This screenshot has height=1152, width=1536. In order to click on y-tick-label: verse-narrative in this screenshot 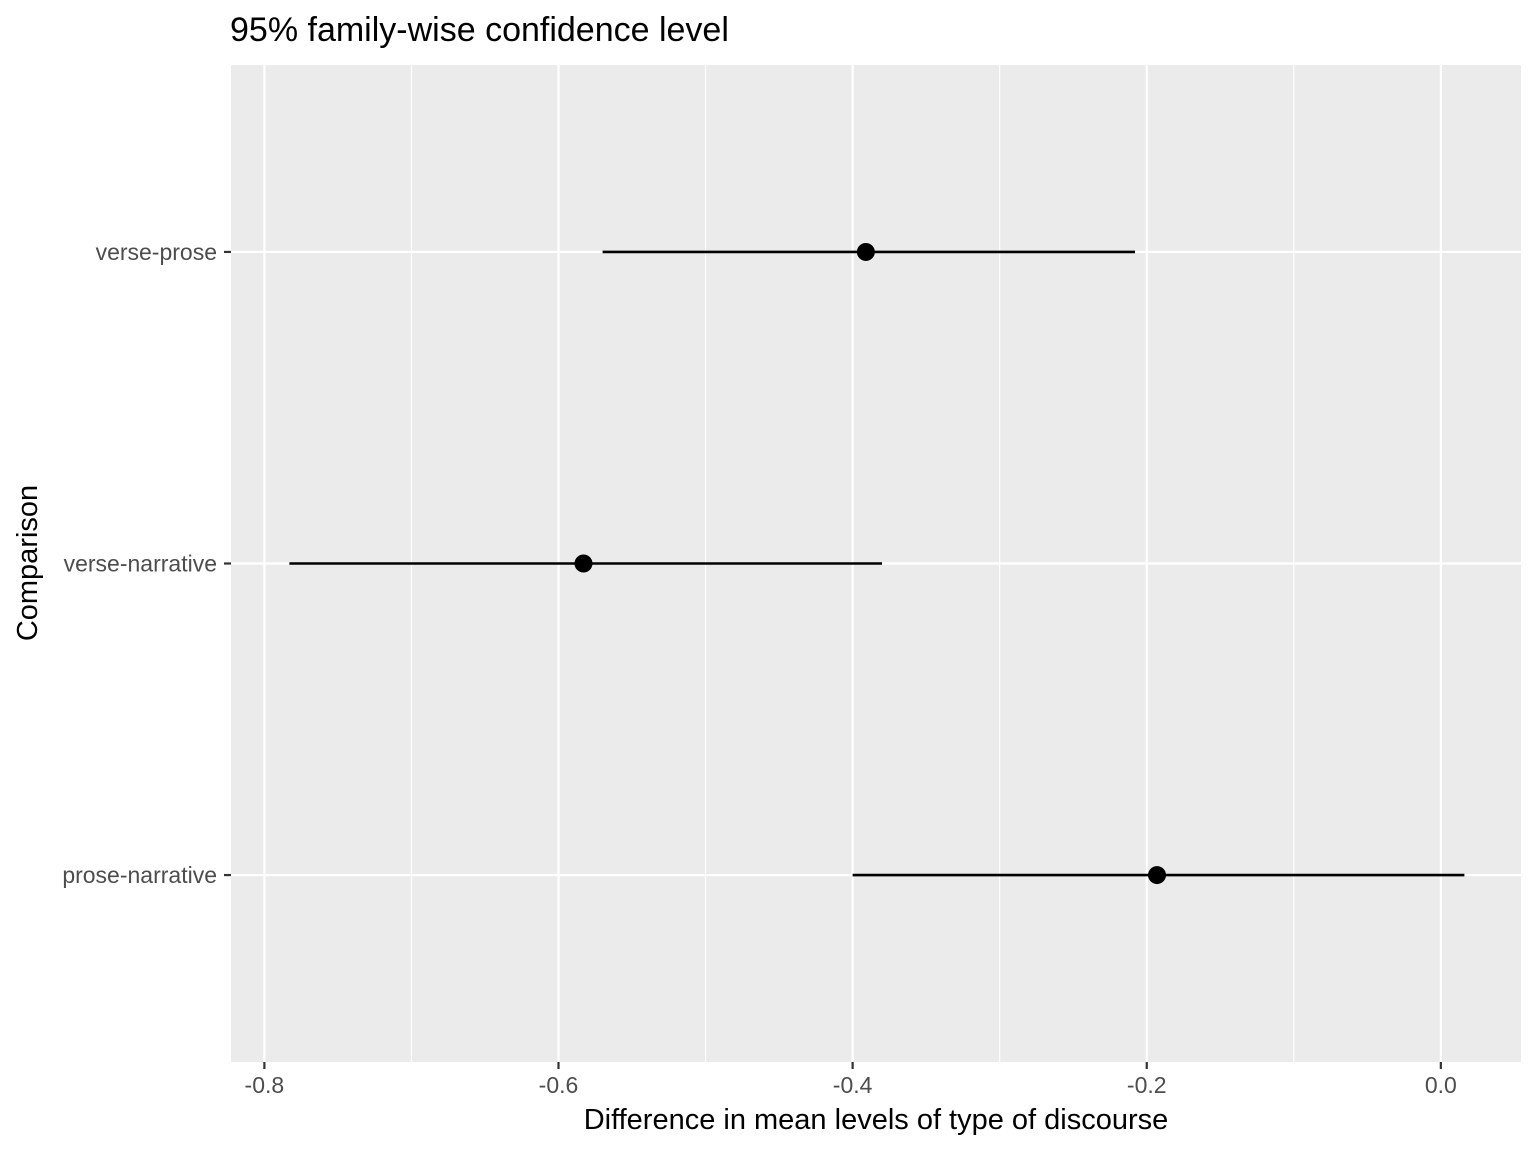, I will do `click(140, 564)`.